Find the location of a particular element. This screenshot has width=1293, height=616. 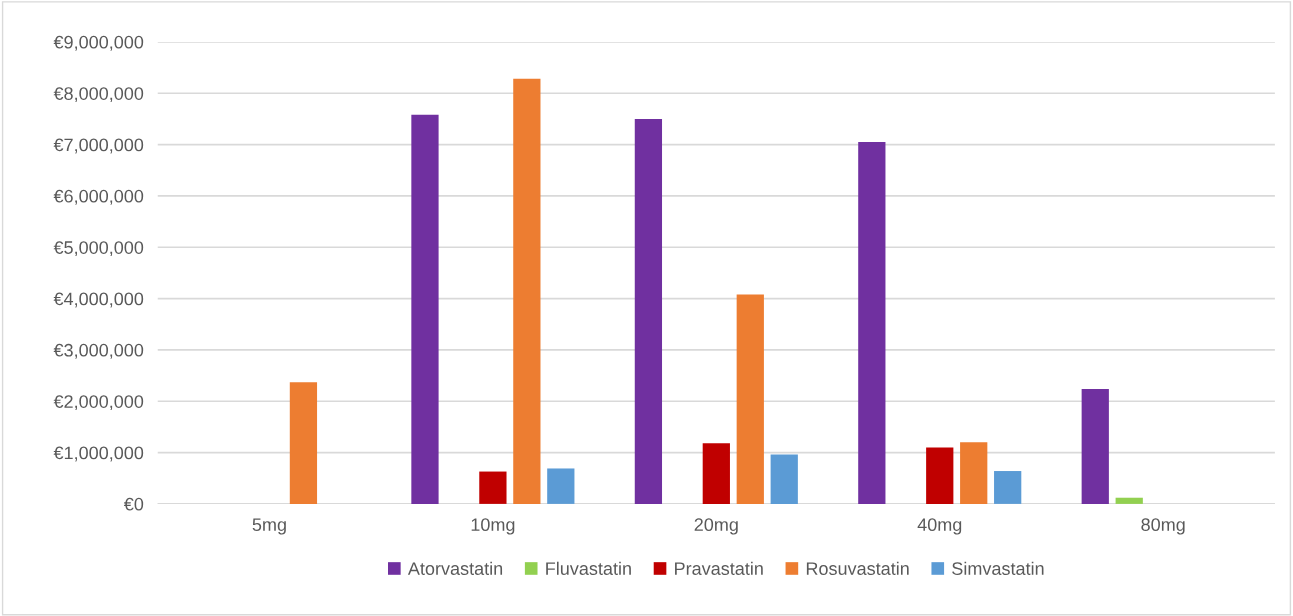

legend-label: Simvastatin is located at coordinates (998, 568).